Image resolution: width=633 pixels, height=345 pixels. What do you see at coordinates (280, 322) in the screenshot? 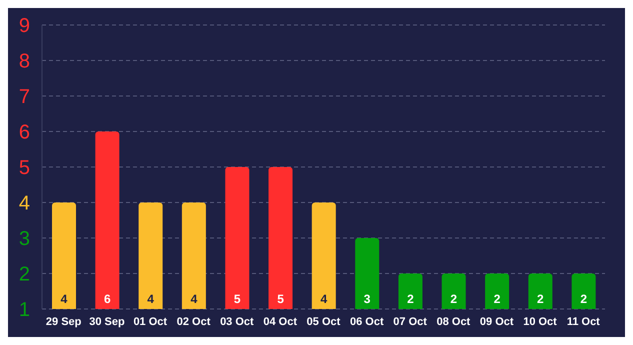
I see `x-tick-label: 04 Oct` at bounding box center [280, 322].